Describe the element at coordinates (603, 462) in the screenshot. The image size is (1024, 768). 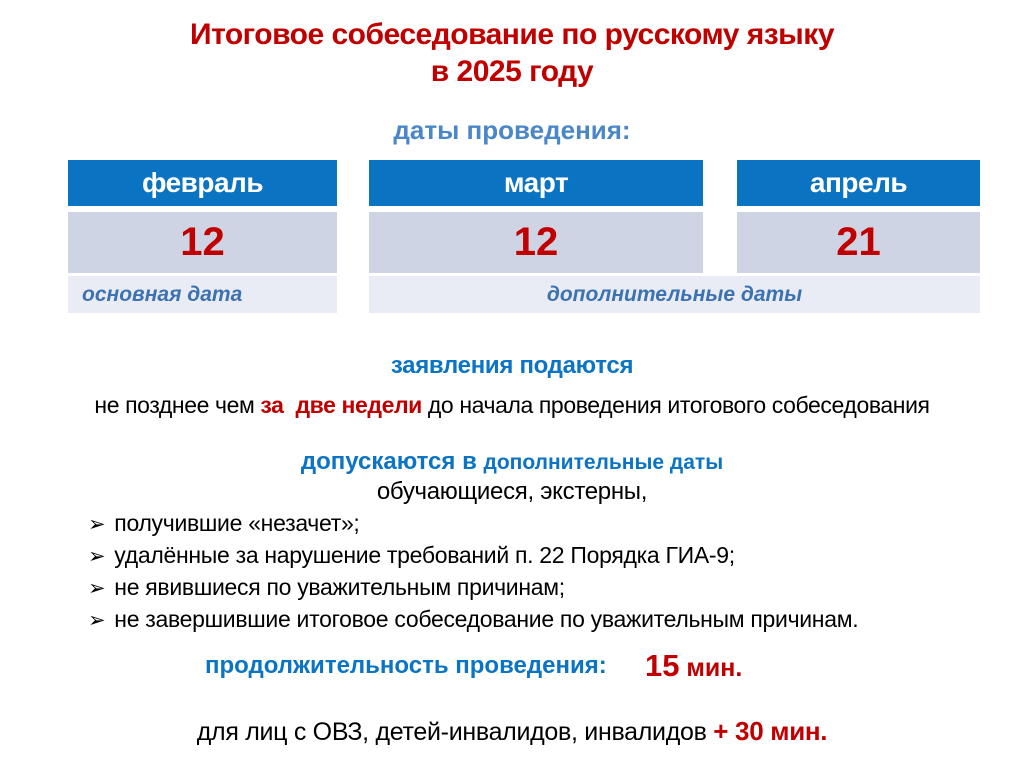
I see `admission-heading-part2: дополнительные даты` at that location.